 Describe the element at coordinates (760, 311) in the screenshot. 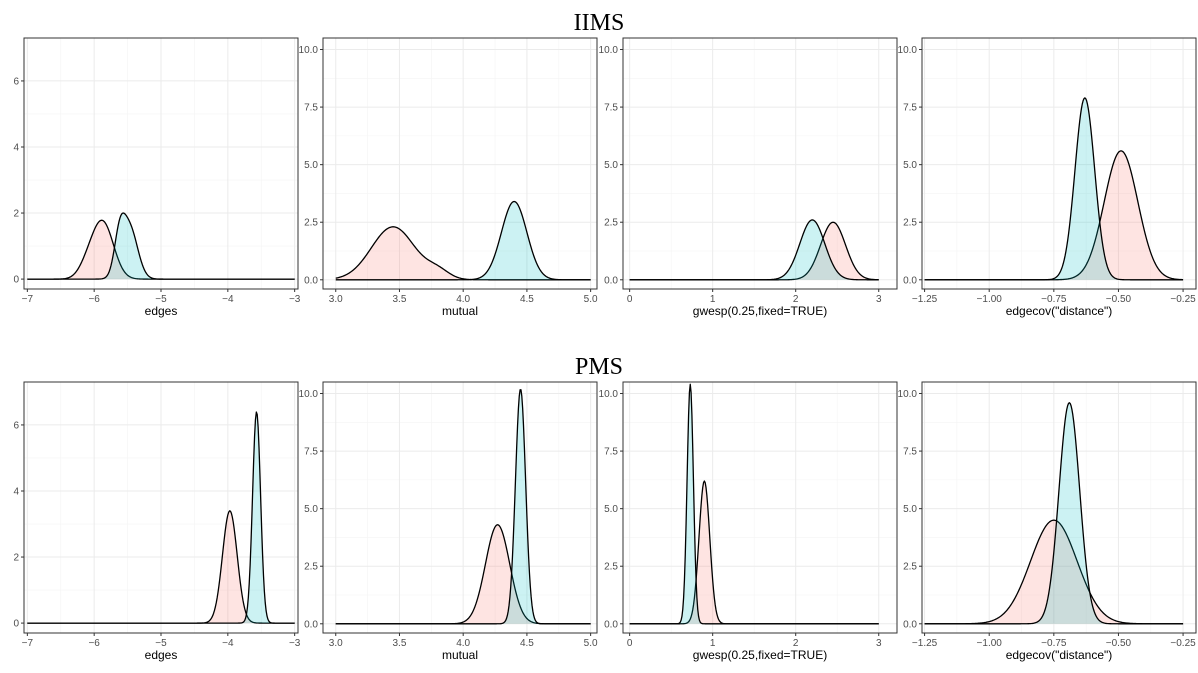

I see `x-axis-label: gwesp(0.25,fixed=TRUE)` at that location.